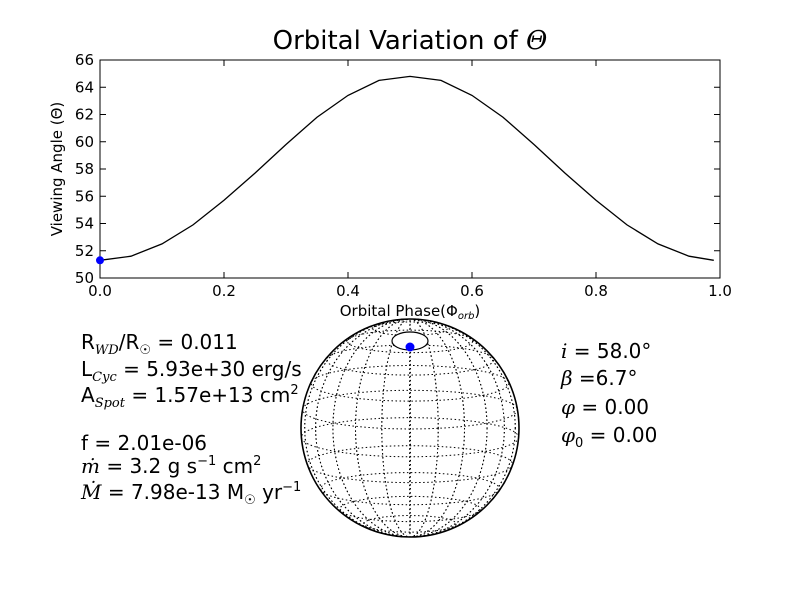 The image size is (800, 600). What do you see at coordinates (191, 494) in the screenshot?
I see `param-mdot-total: Ṁ = 7.98e-13 M☉ yr−1` at bounding box center [191, 494].